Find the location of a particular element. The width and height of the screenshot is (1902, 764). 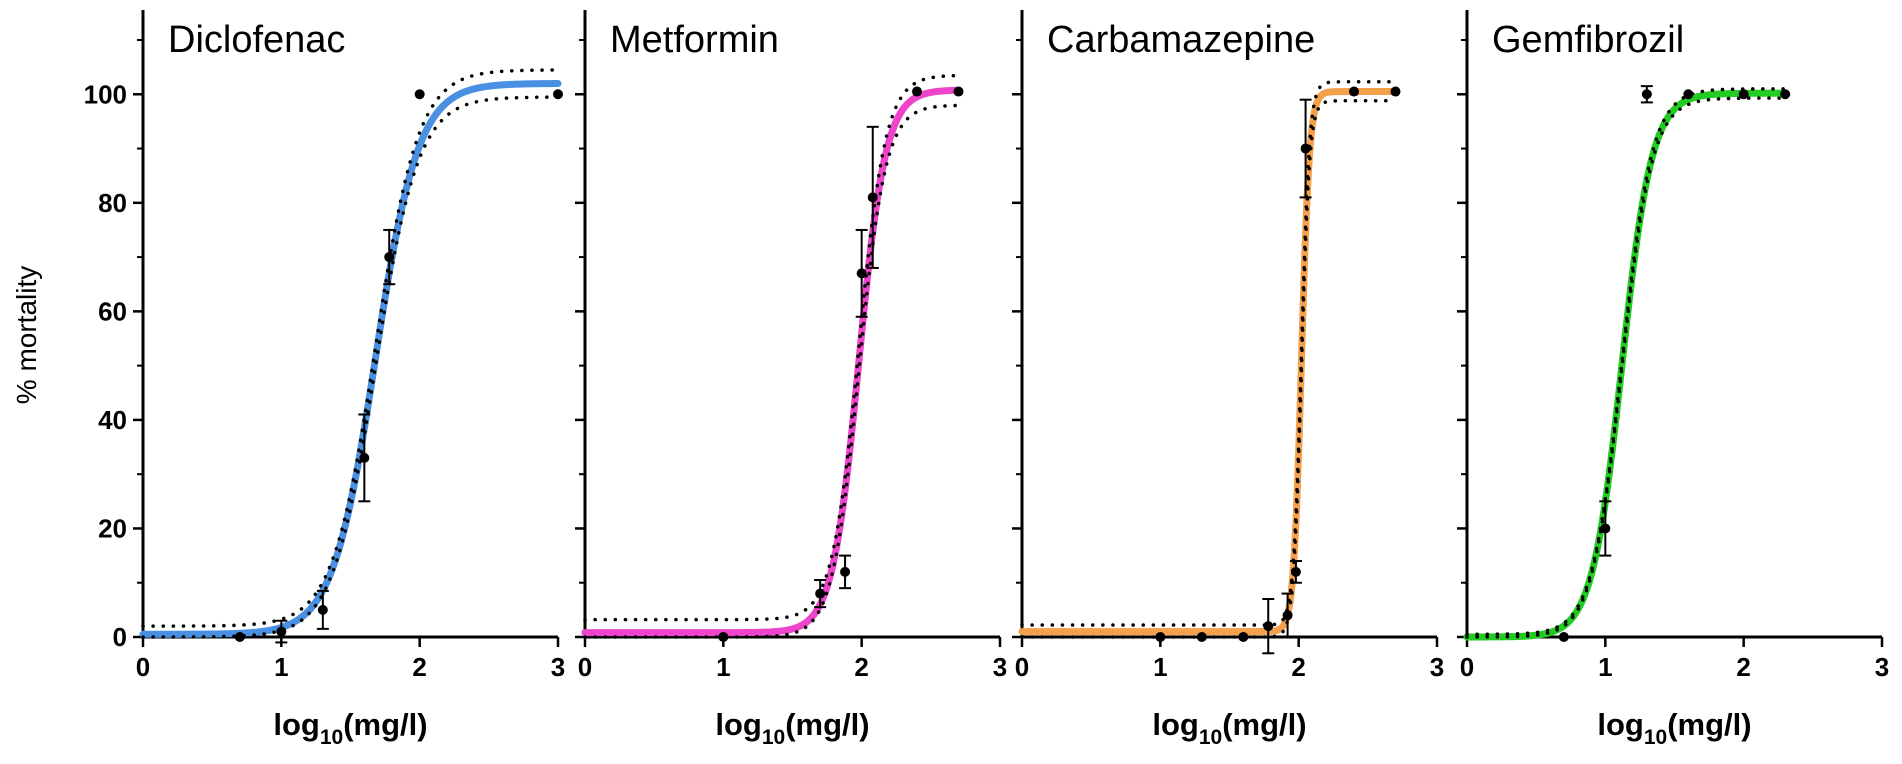

y-tick-label: 0 is located at coordinates (120, 637).